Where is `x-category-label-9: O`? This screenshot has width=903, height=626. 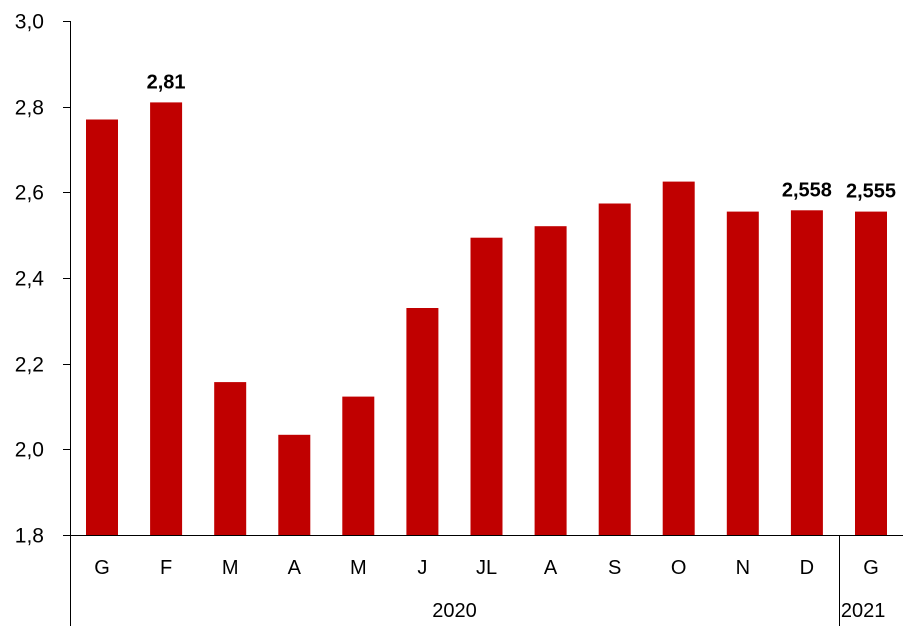 x-category-label-9: O is located at coordinates (679, 568).